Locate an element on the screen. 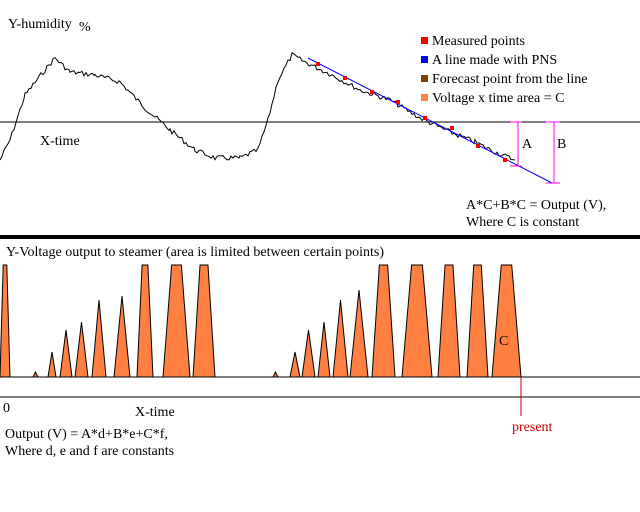 The width and height of the screenshot is (640, 512). y-axis-unit: % is located at coordinates (85, 27).